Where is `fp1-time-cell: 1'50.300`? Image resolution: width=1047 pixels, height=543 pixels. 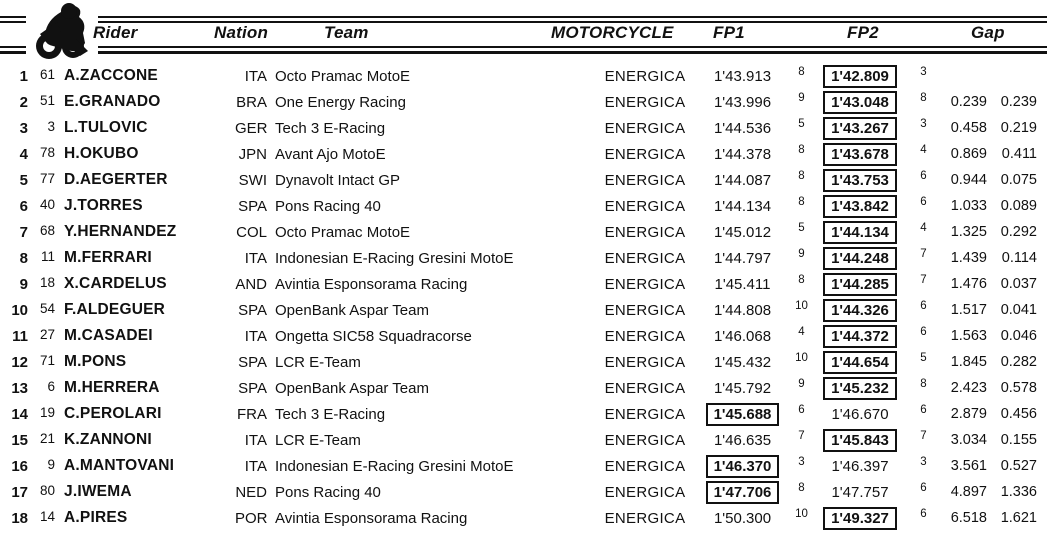 fp1-time-cell: 1'50.300 is located at coordinates (742, 518).